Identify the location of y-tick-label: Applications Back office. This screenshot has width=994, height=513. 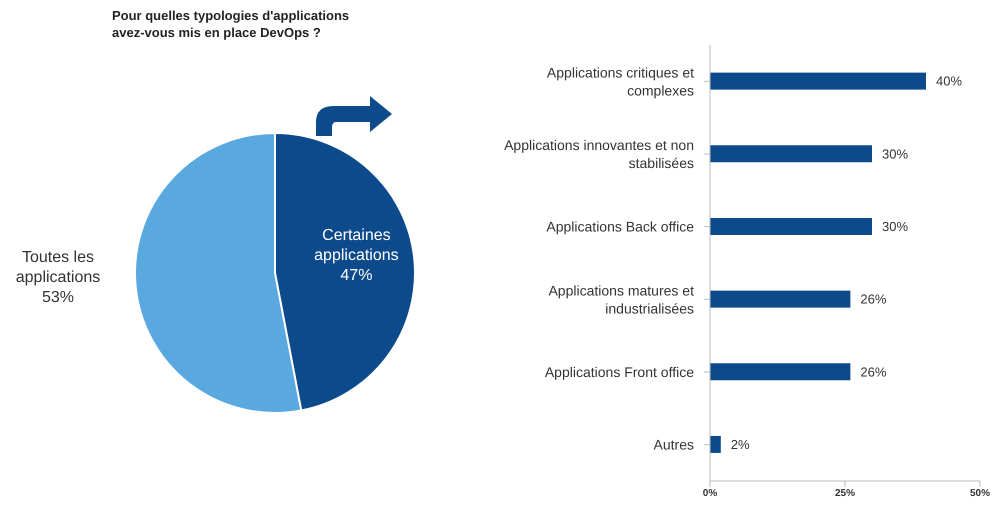
(620, 226).